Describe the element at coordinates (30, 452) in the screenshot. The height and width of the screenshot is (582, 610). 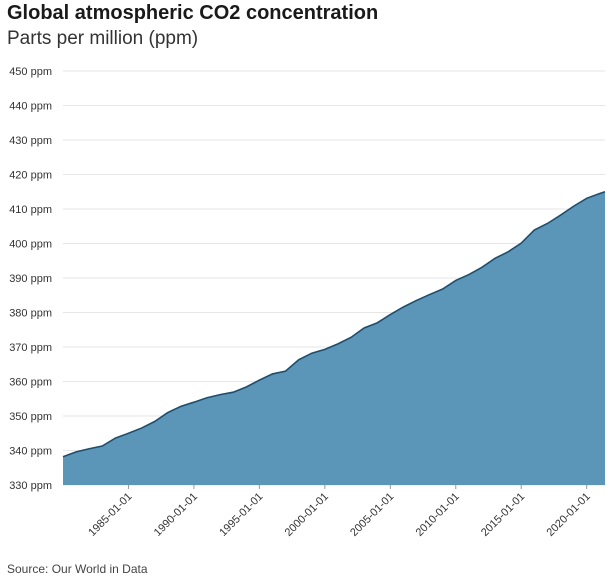
I see `y-tick-label: 340 ppm` at that location.